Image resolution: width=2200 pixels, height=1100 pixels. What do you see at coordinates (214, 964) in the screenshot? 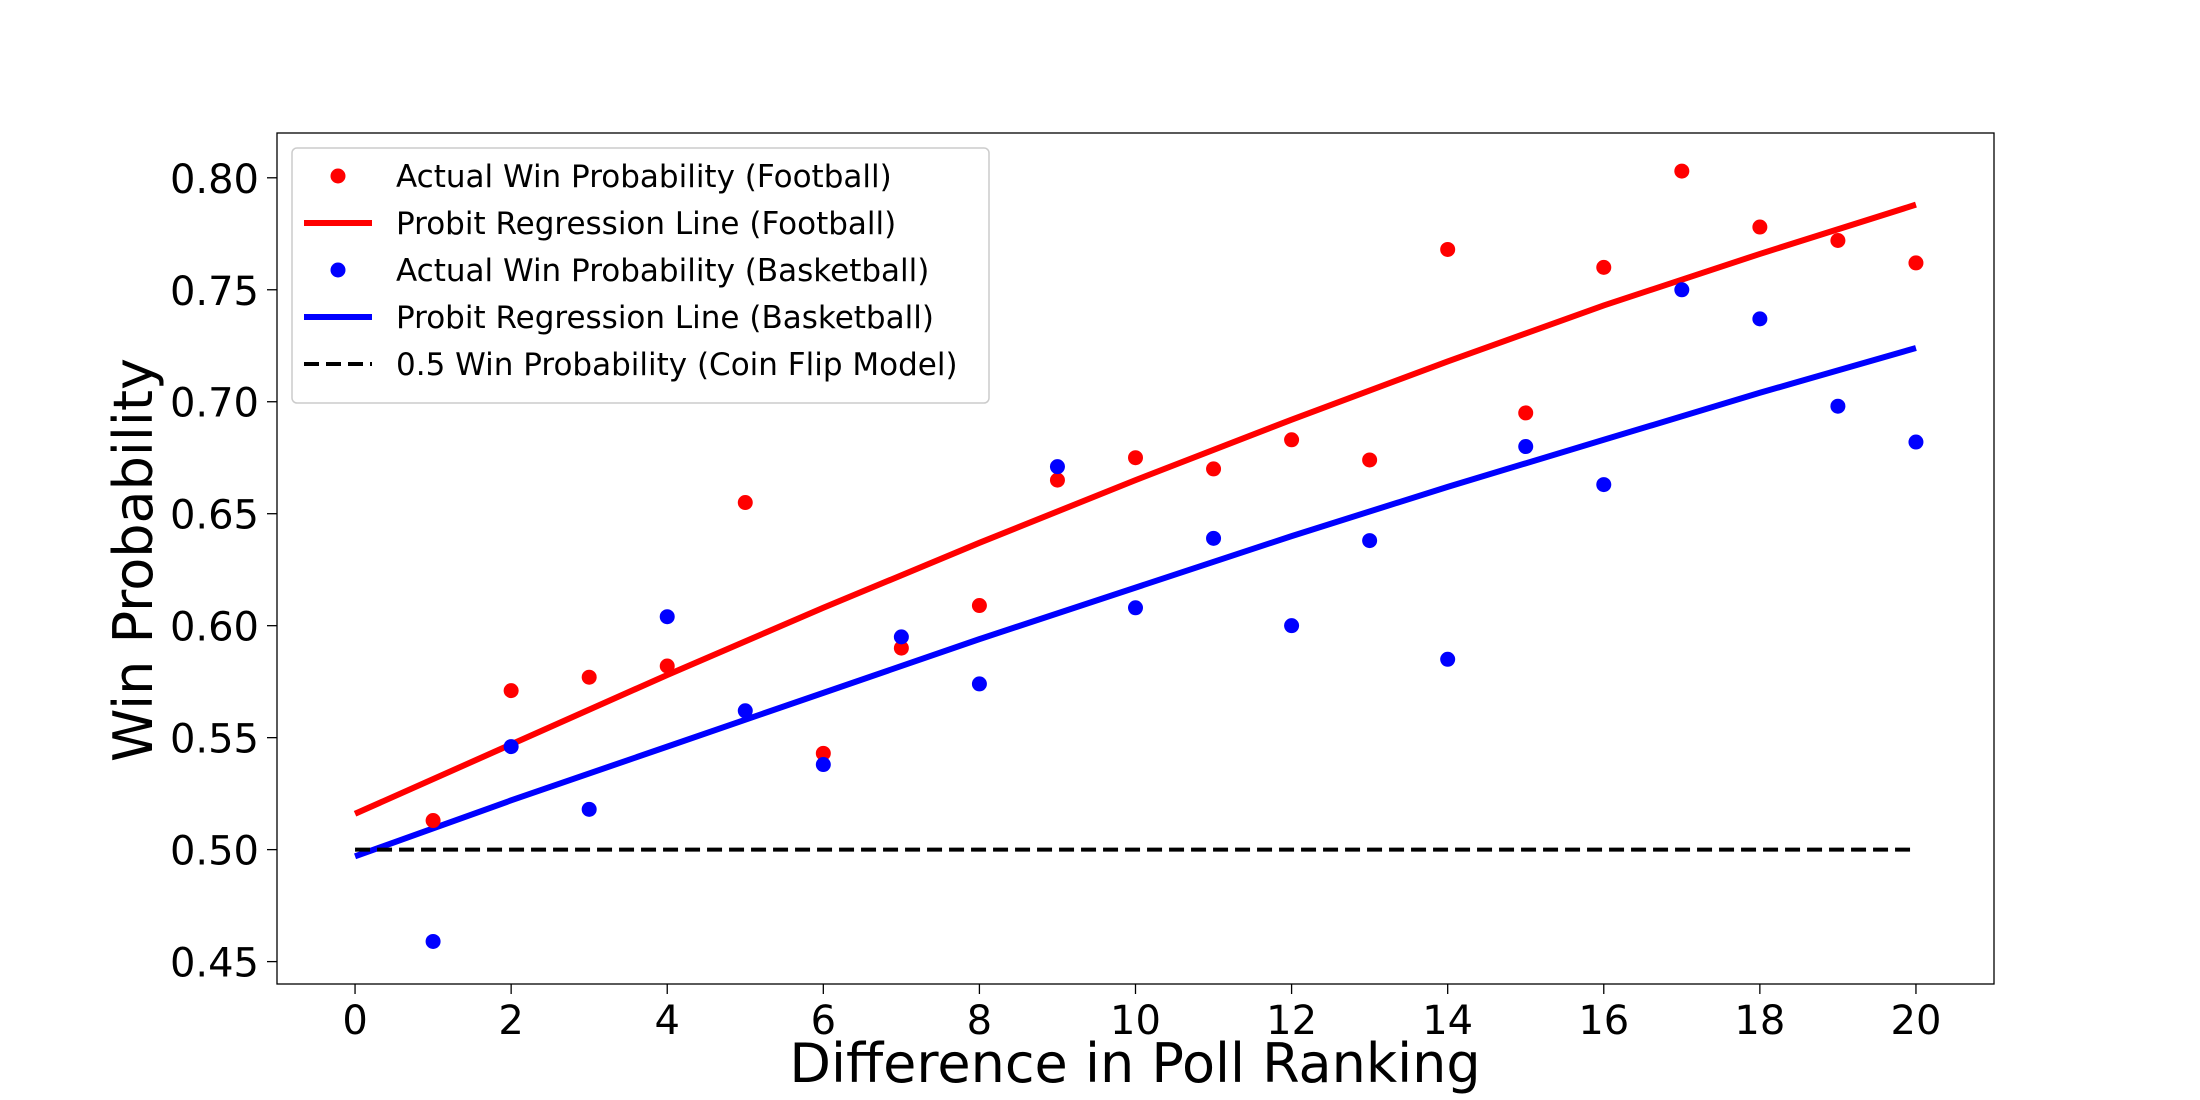
I see `y-tick-label: 0.45` at bounding box center [214, 964].